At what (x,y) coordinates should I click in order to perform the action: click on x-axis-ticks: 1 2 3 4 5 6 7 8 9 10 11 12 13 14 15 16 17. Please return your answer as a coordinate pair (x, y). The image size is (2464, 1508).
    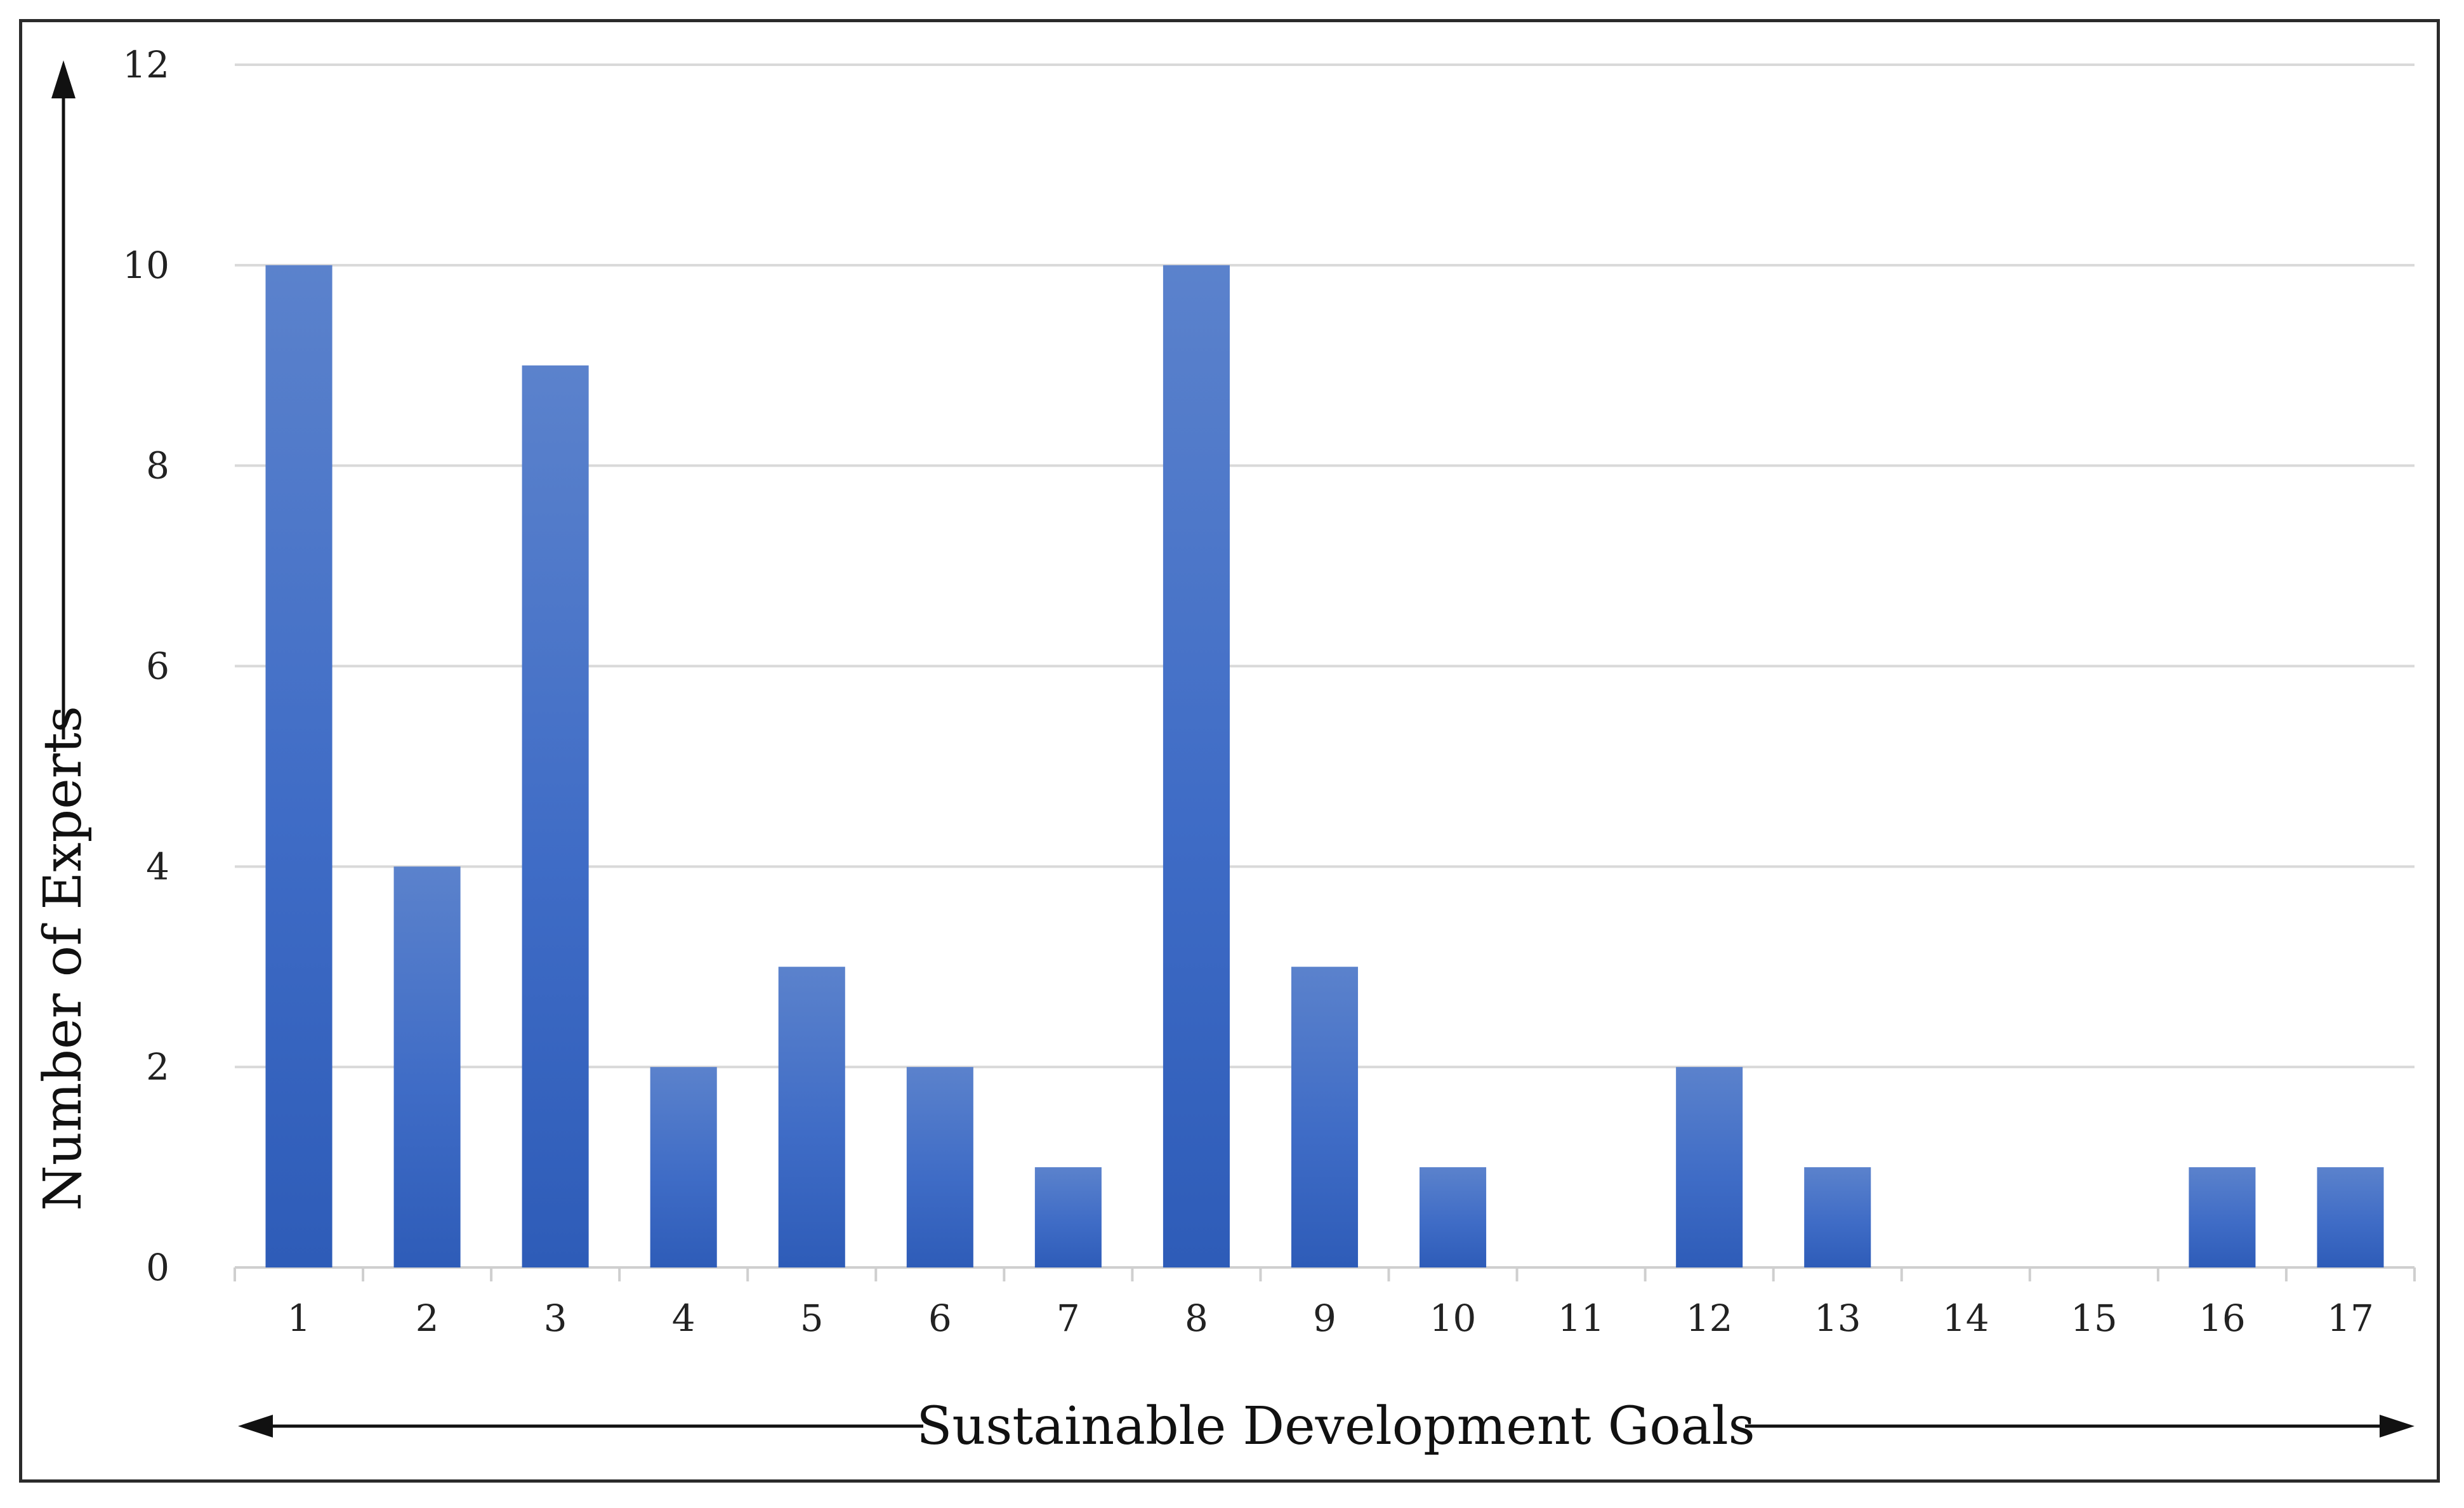
    Looking at the image, I should click on (1330, 1319).